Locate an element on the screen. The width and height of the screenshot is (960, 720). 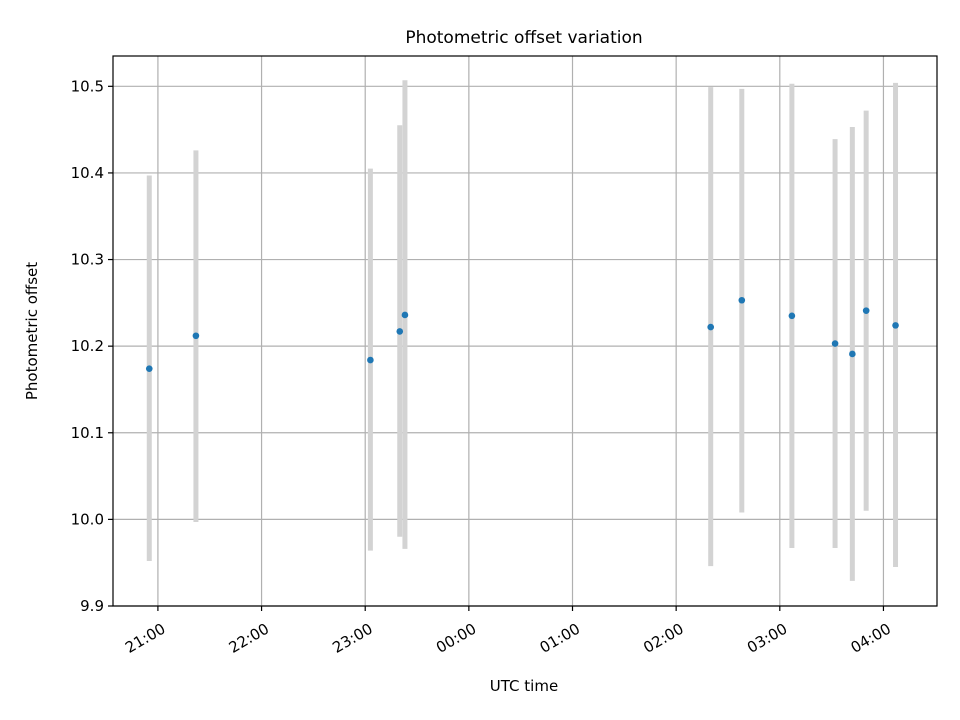
y-tick-label: 10.5 is located at coordinates (87, 86).